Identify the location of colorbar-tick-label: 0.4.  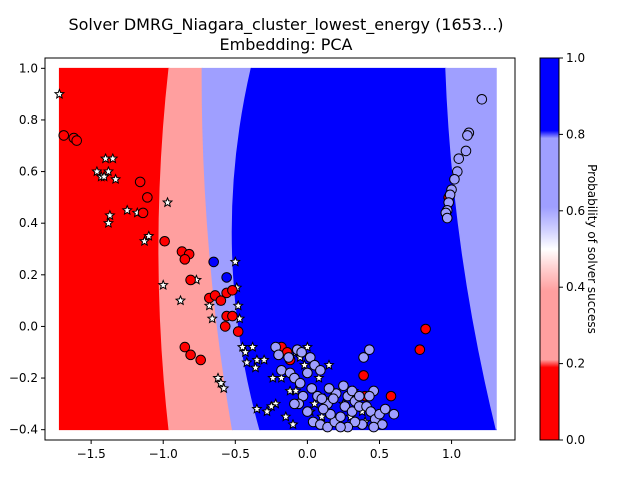
(575, 287).